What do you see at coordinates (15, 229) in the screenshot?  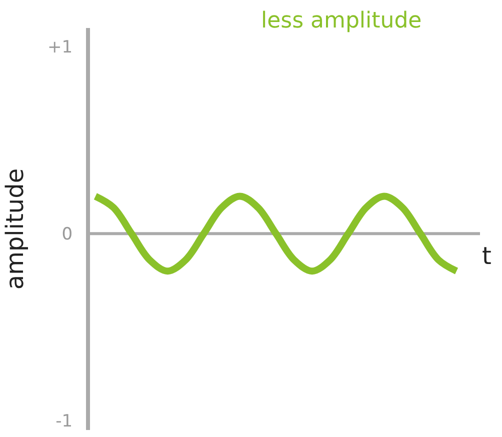 I see `y-axis-title: amplitude` at bounding box center [15, 229].